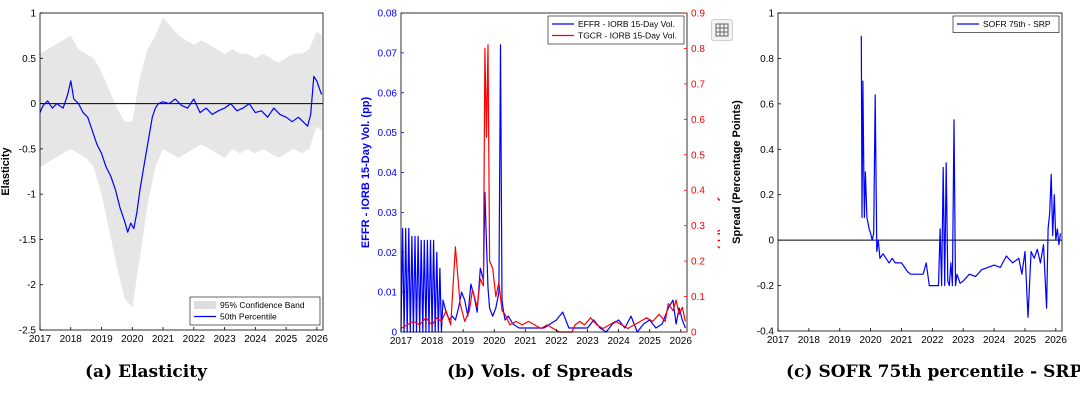  Describe the element at coordinates (698, 262) in the screenshot. I see `y-tick-label-right: 0.2` at that location.